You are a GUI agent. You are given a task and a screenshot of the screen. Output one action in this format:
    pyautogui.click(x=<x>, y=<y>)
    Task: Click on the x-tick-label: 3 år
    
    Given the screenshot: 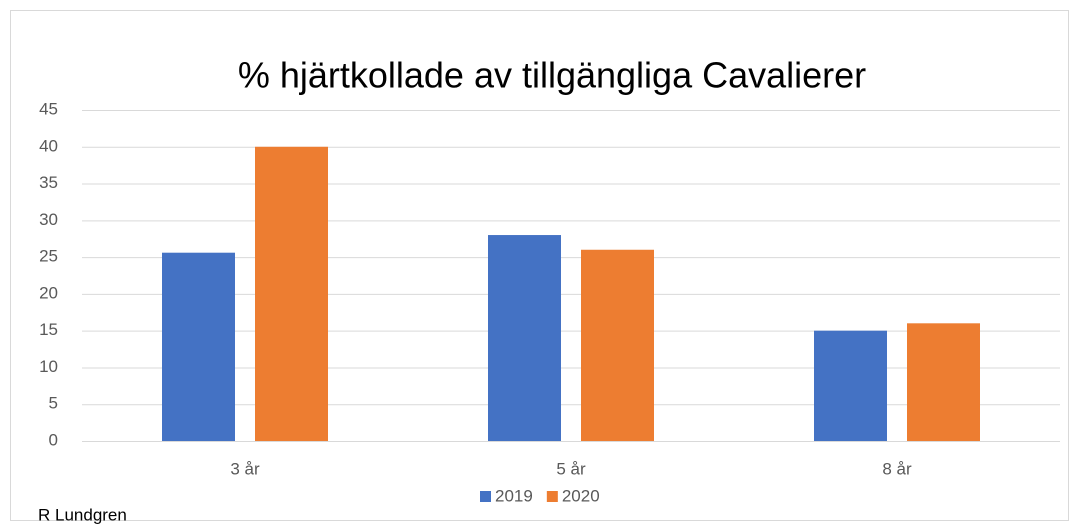 What is the action you would take?
    pyautogui.click(x=245, y=468)
    